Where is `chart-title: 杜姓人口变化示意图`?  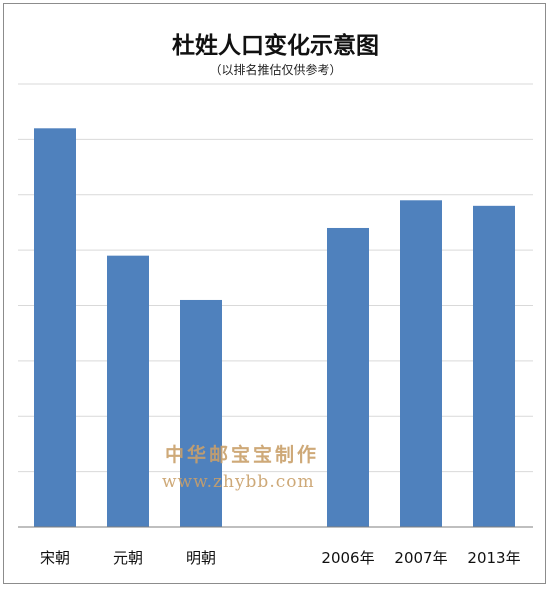 chart-title: 杜姓人口变化示意图 is located at coordinates (275, 45).